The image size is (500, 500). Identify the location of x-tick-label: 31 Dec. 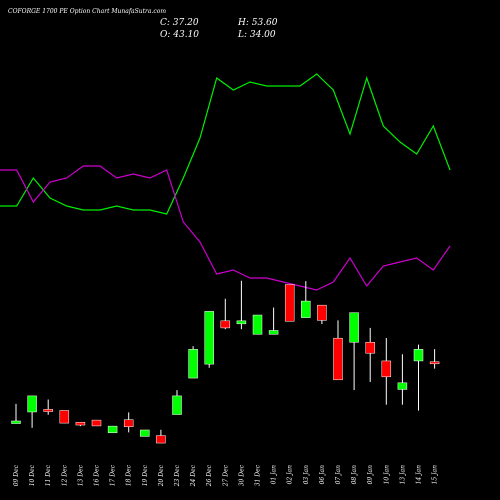
(258, 475).